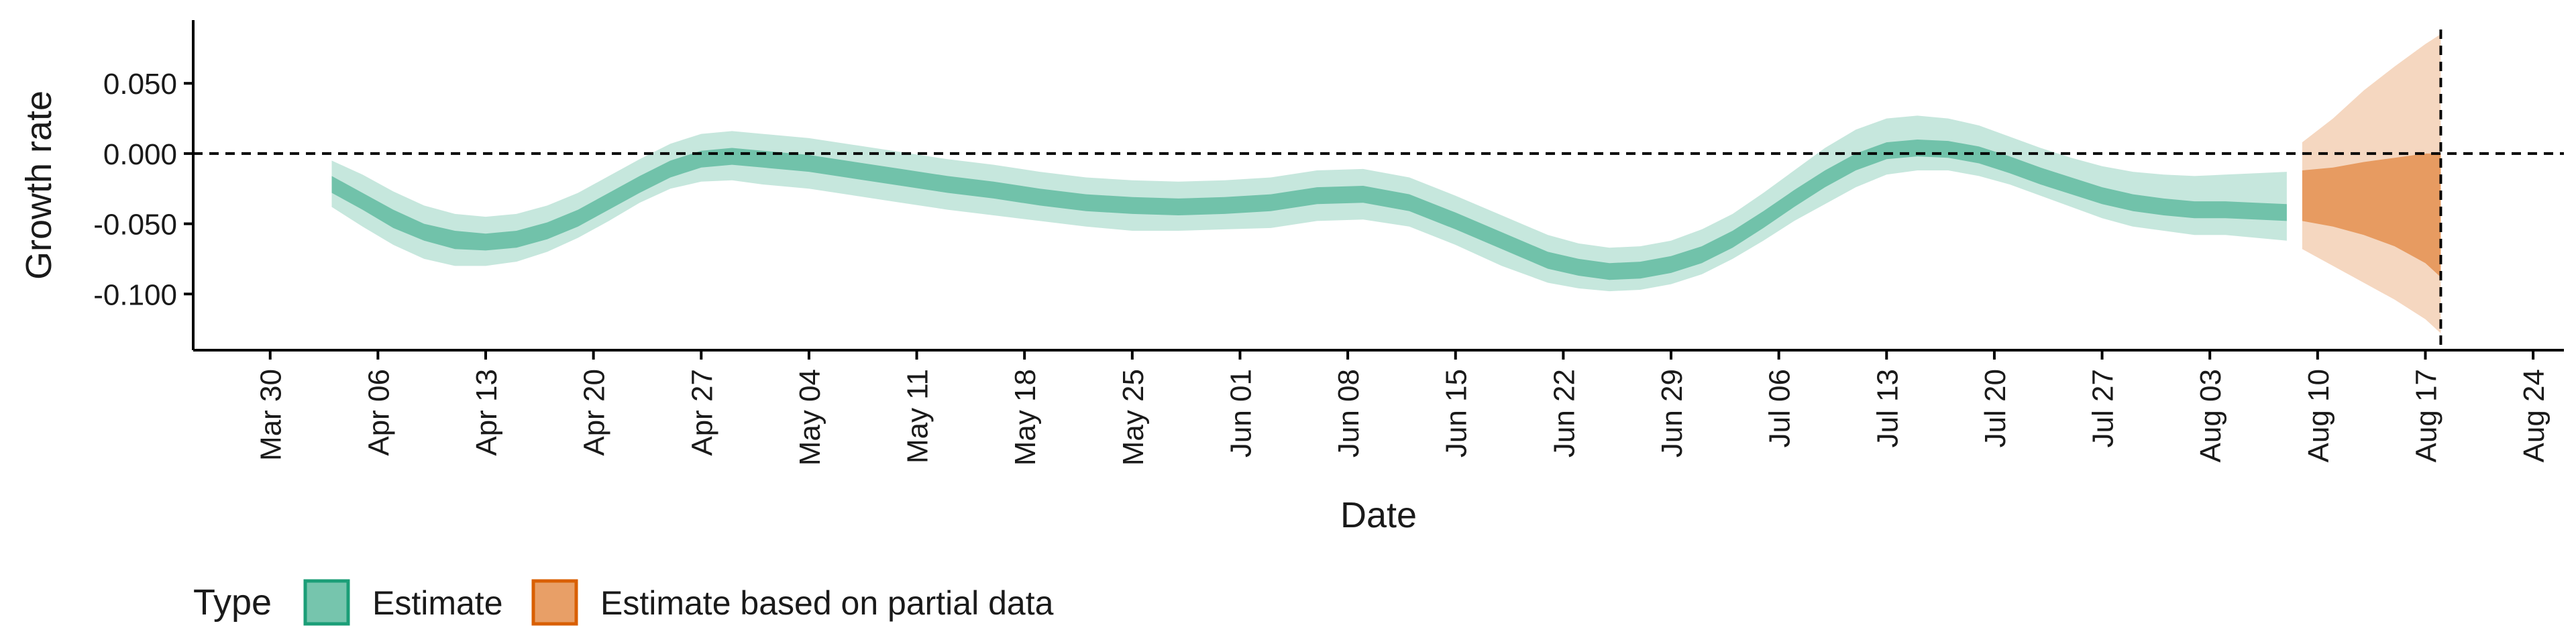  Describe the element at coordinates (2318, 415) in the screenshot. I see `x-tick-label: Aug 10` at that location.